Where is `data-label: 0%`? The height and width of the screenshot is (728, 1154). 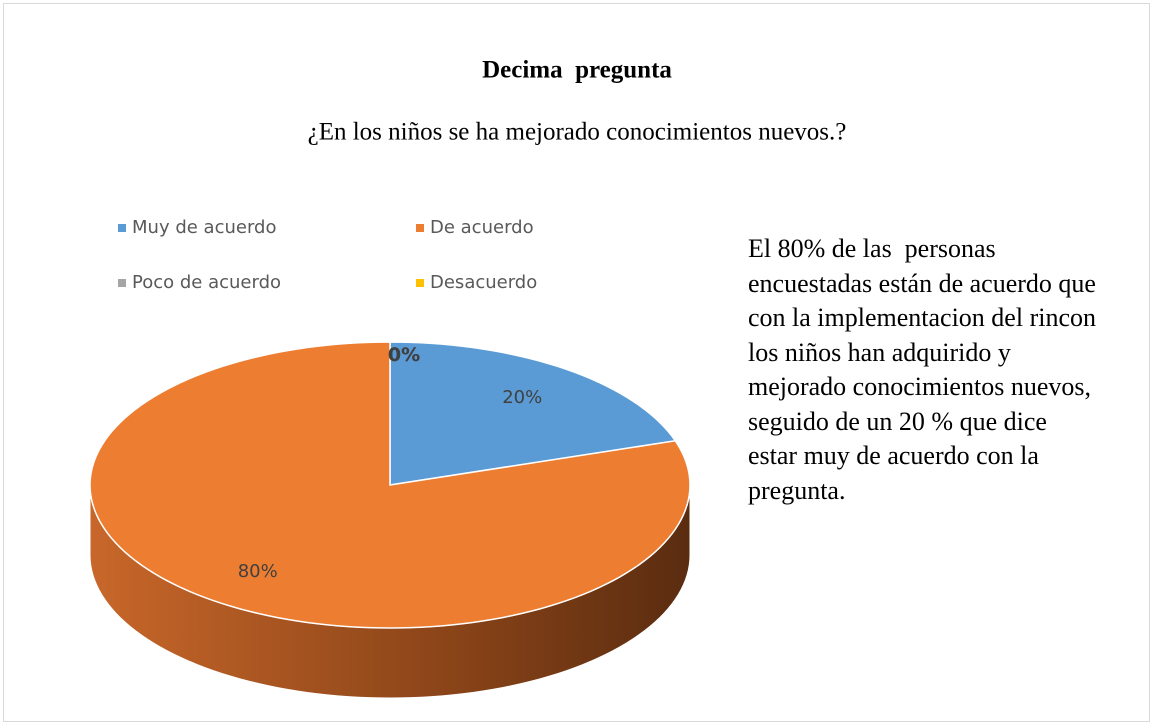
data-label: 0% is located at coordinates (404, 355).